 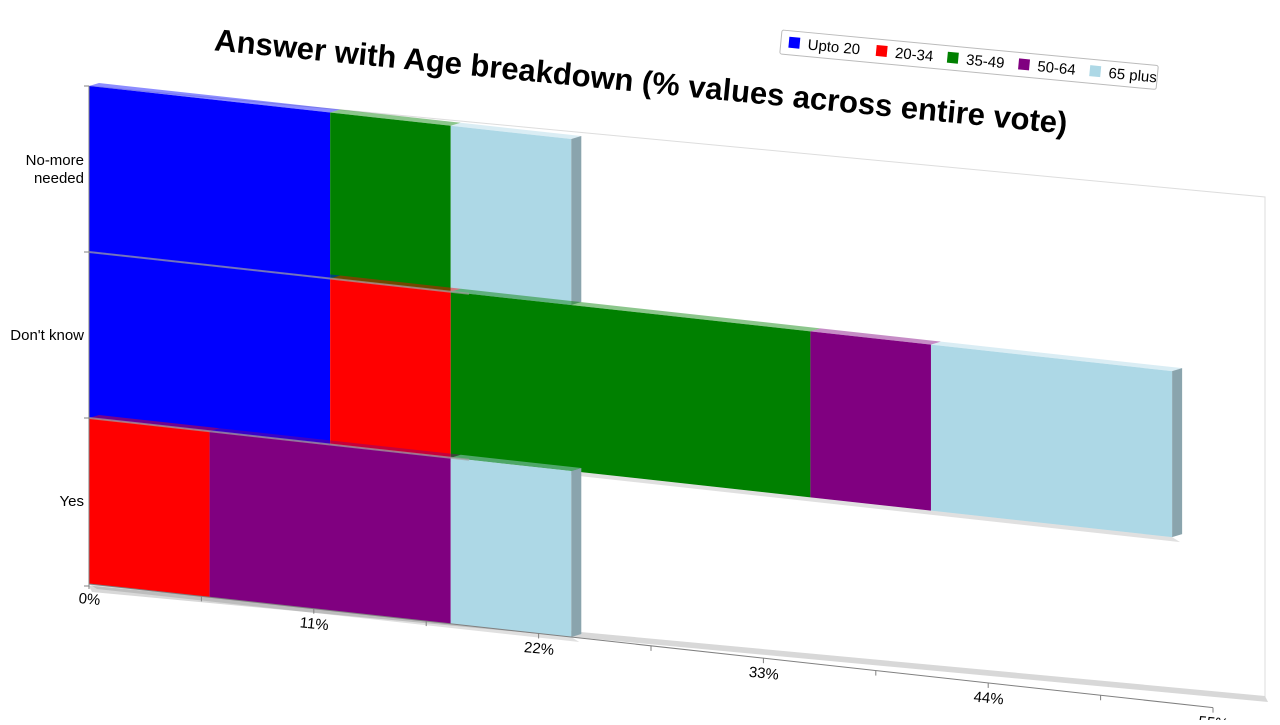 I want to click on bar-top-no-more-needed-65-plus, so click(x=516, y=131).